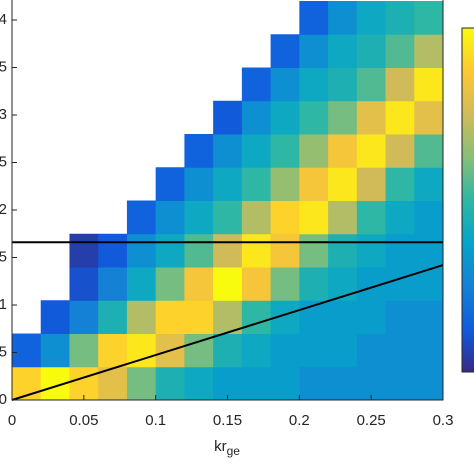 This screenshot has height=474, width=474. I want to click on x-tick-label: 0.15, so click(227, 420).